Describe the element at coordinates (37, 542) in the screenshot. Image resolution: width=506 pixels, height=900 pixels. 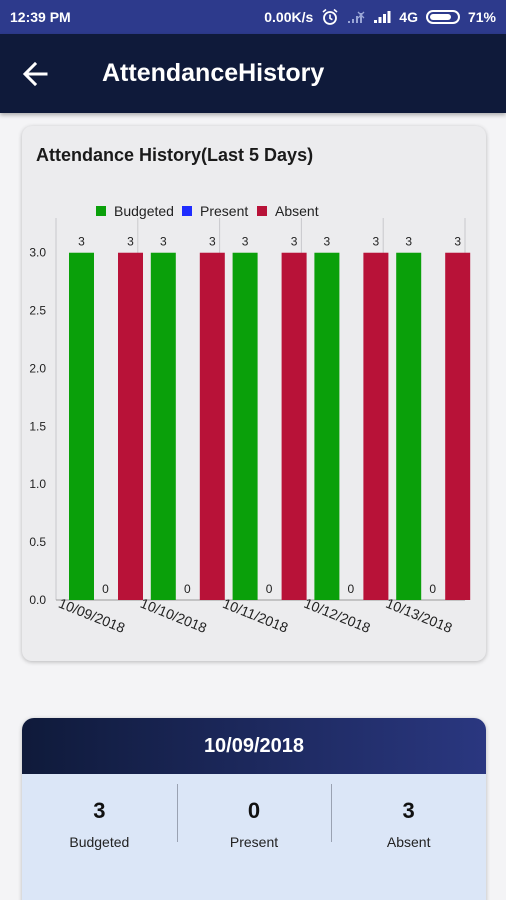
I see `y-tick-label: 0.5` at that location.